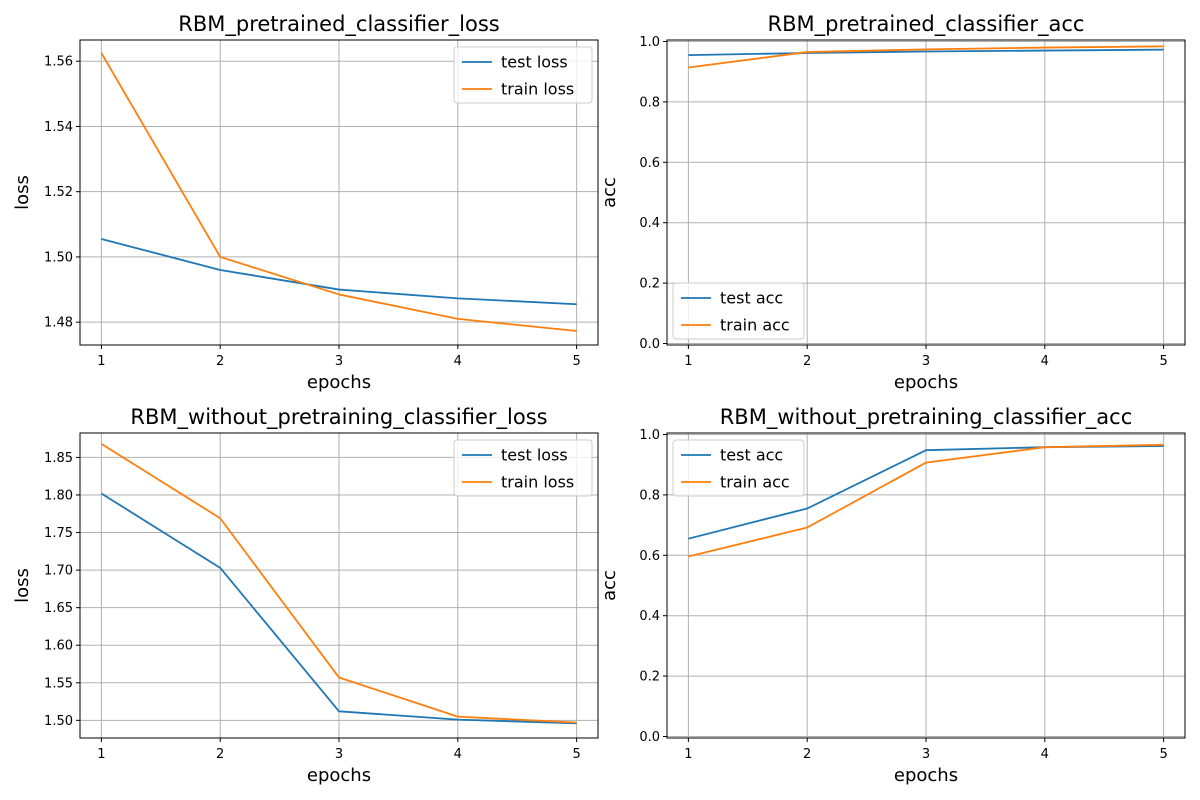 This screenshot has height=800, width=1200. I want to click on y-tick-label: 1.52, so click(58, 192).